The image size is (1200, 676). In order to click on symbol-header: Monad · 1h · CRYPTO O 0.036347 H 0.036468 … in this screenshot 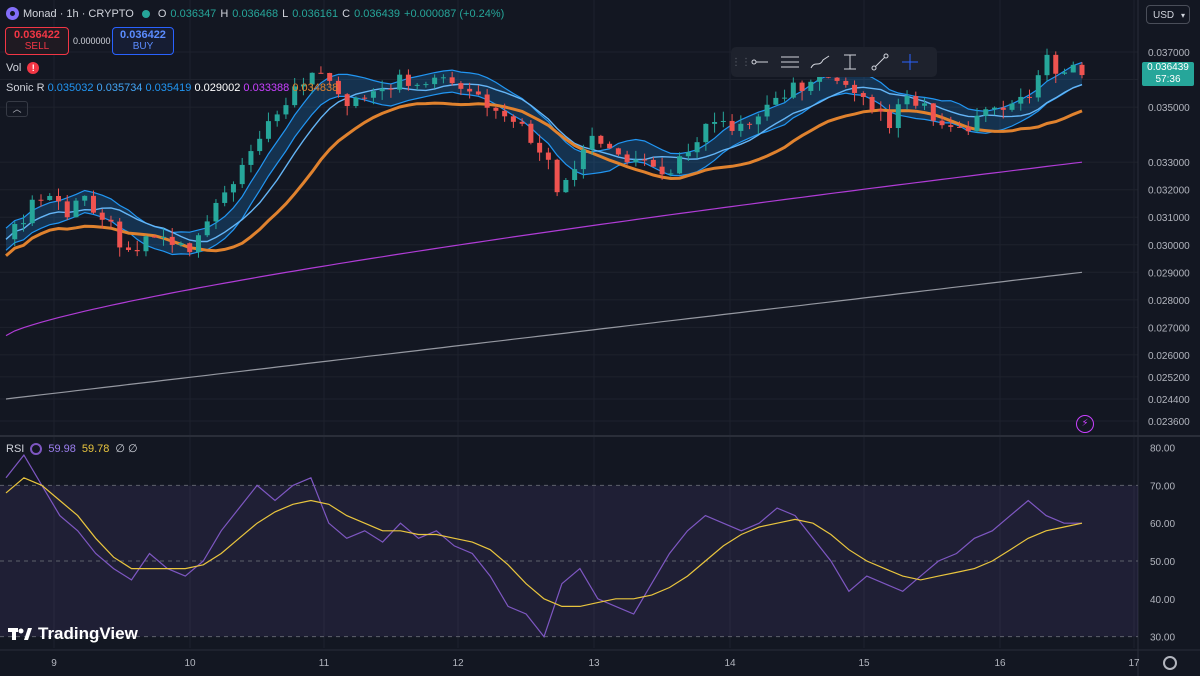, I will do `click(255, 13)`.